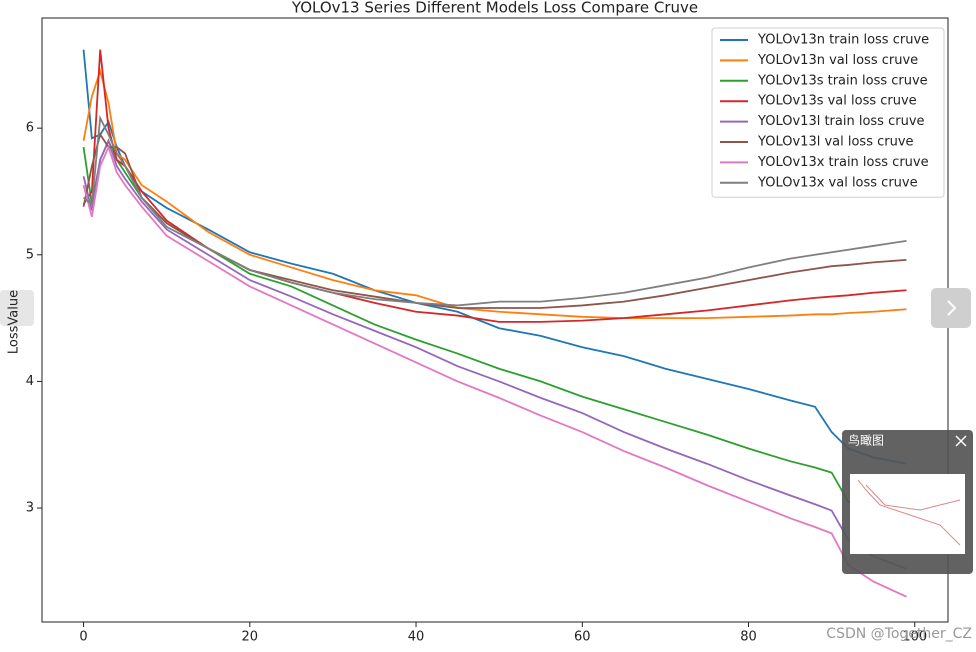 This screenshot has height=652, width=976. I want to click on next-button, so click(951, 308).